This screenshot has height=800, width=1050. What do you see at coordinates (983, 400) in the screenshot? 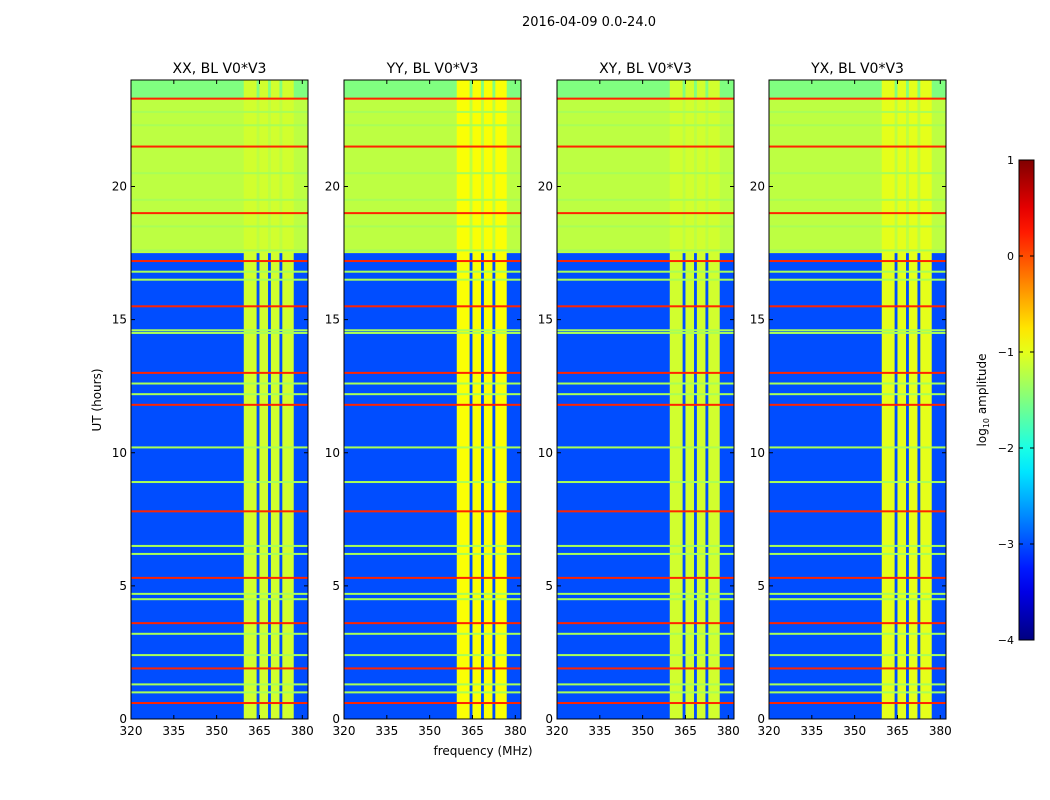
I see `colorbar-label: log10 amplitude` at bounding box center [983, 400].